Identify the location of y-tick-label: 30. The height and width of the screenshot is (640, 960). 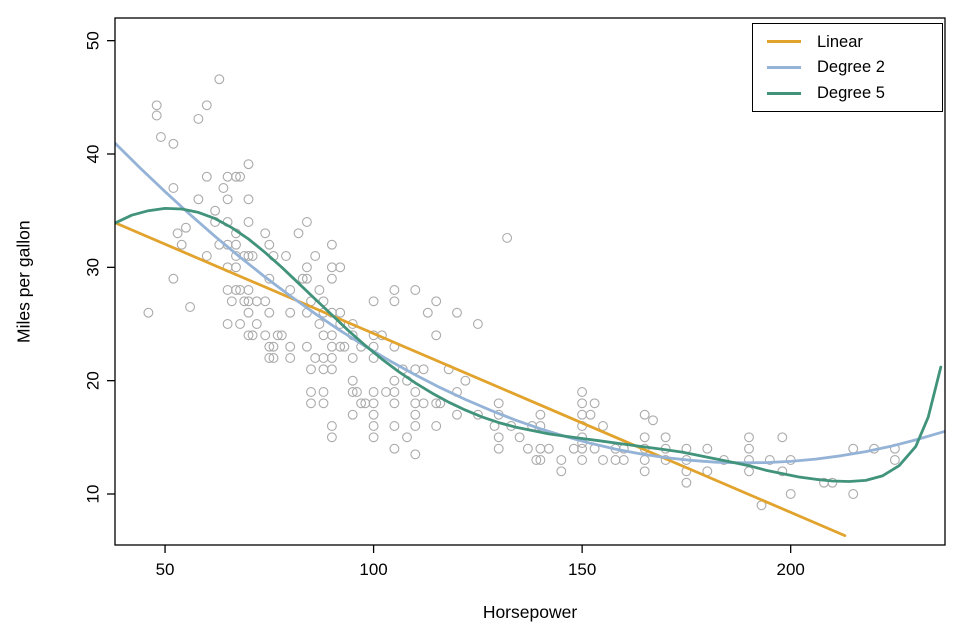
(93, 267).